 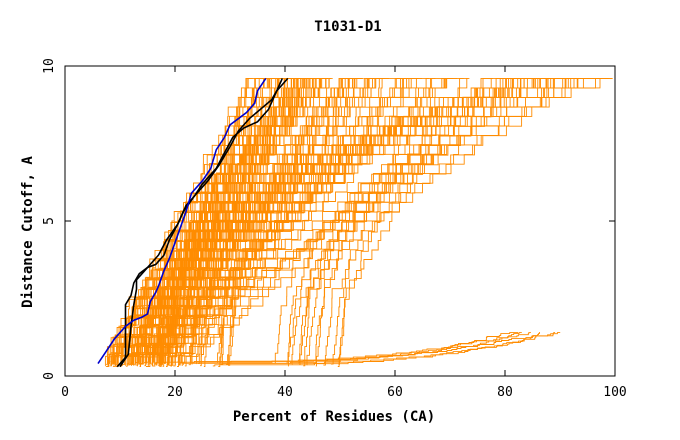 What do you see at coordinates (49, 376) in the screenshot?
I see `y-tick-label: 0` at bounding box center [49, 376].